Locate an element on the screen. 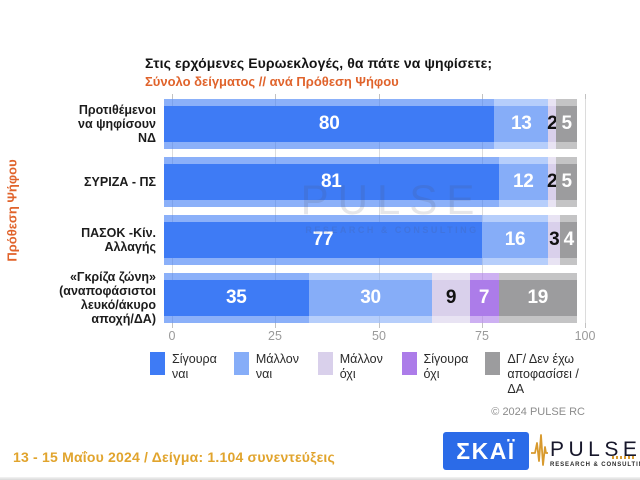 The image size is (640, 480). bar-segment: 4 is located at coordinates (568, 240).